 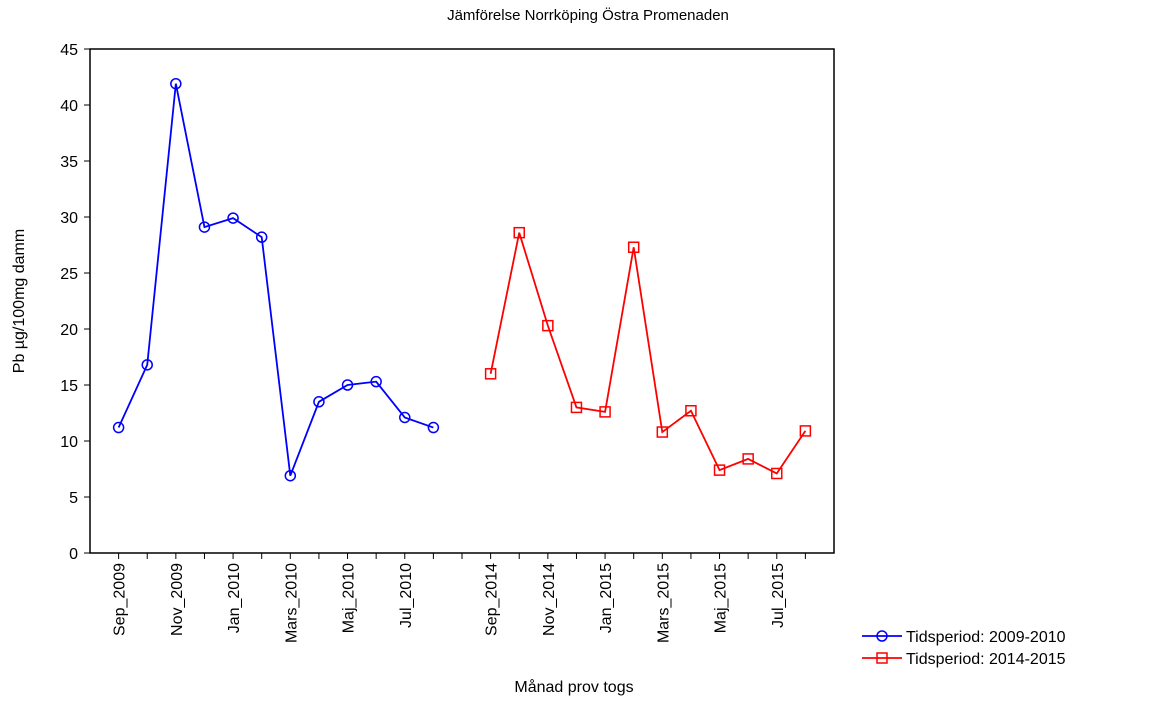 I want to click on x-tick-label: Jan_2015, so click(x=606, y=598).